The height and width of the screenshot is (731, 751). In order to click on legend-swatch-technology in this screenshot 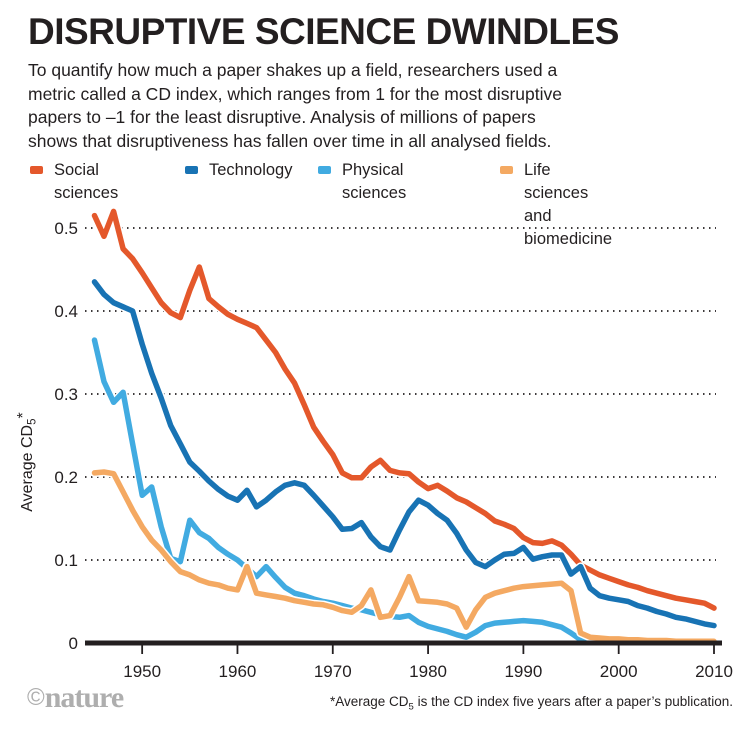, I will do `click(191, 170)`.